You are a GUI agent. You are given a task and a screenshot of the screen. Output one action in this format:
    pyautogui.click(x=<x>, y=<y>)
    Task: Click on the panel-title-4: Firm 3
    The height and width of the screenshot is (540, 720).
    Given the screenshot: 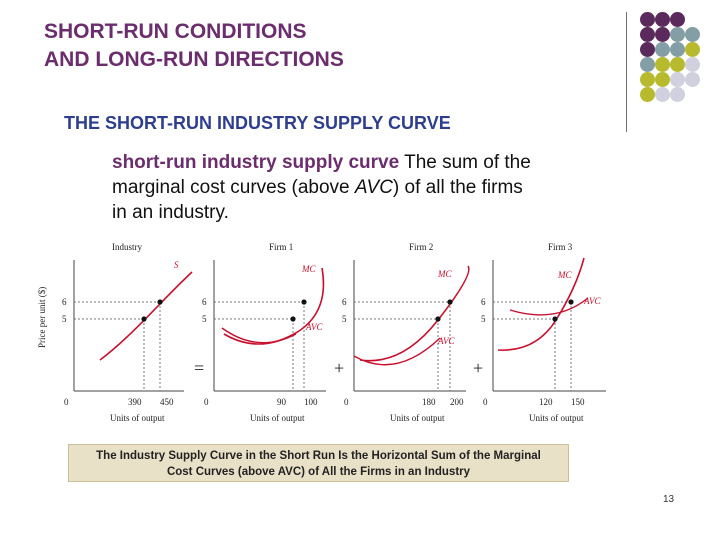 What is the action you would take?
    pyautogui.click(x=560, y=247)
    